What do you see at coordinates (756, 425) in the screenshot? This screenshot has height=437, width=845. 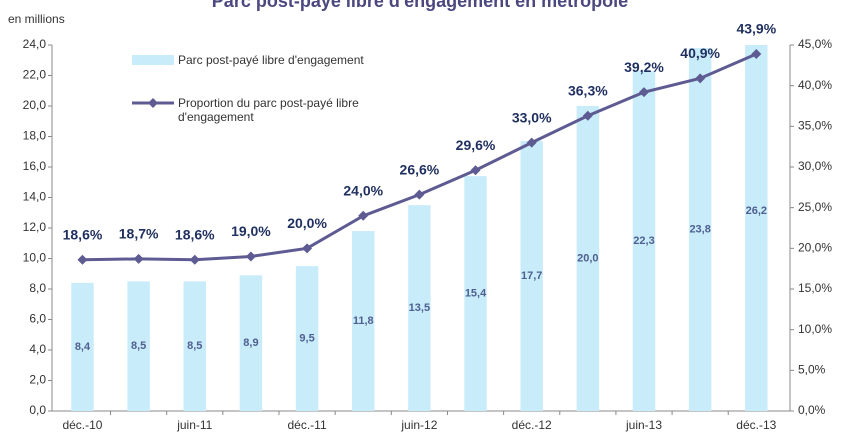 I see `x-tick-label: déc.-13` at bounding box center [756, 425].